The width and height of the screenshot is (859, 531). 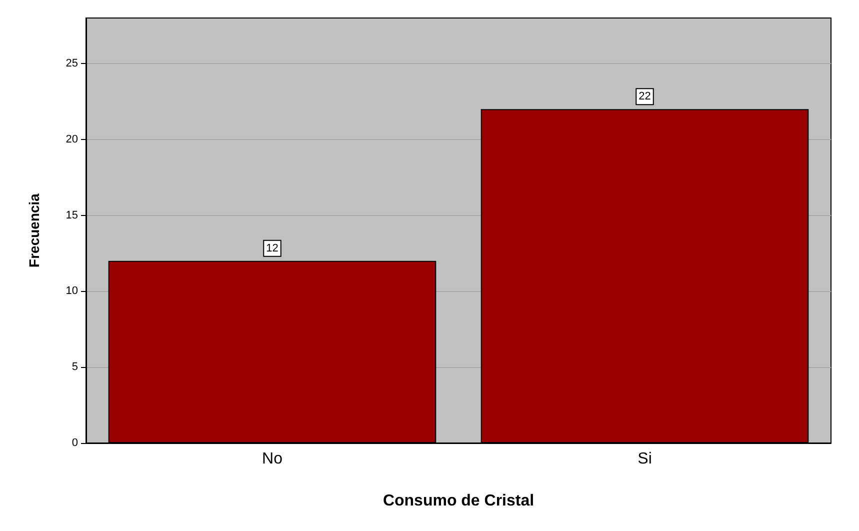 I want to click on y-tick-label: 0, so click(x=75, y=443).